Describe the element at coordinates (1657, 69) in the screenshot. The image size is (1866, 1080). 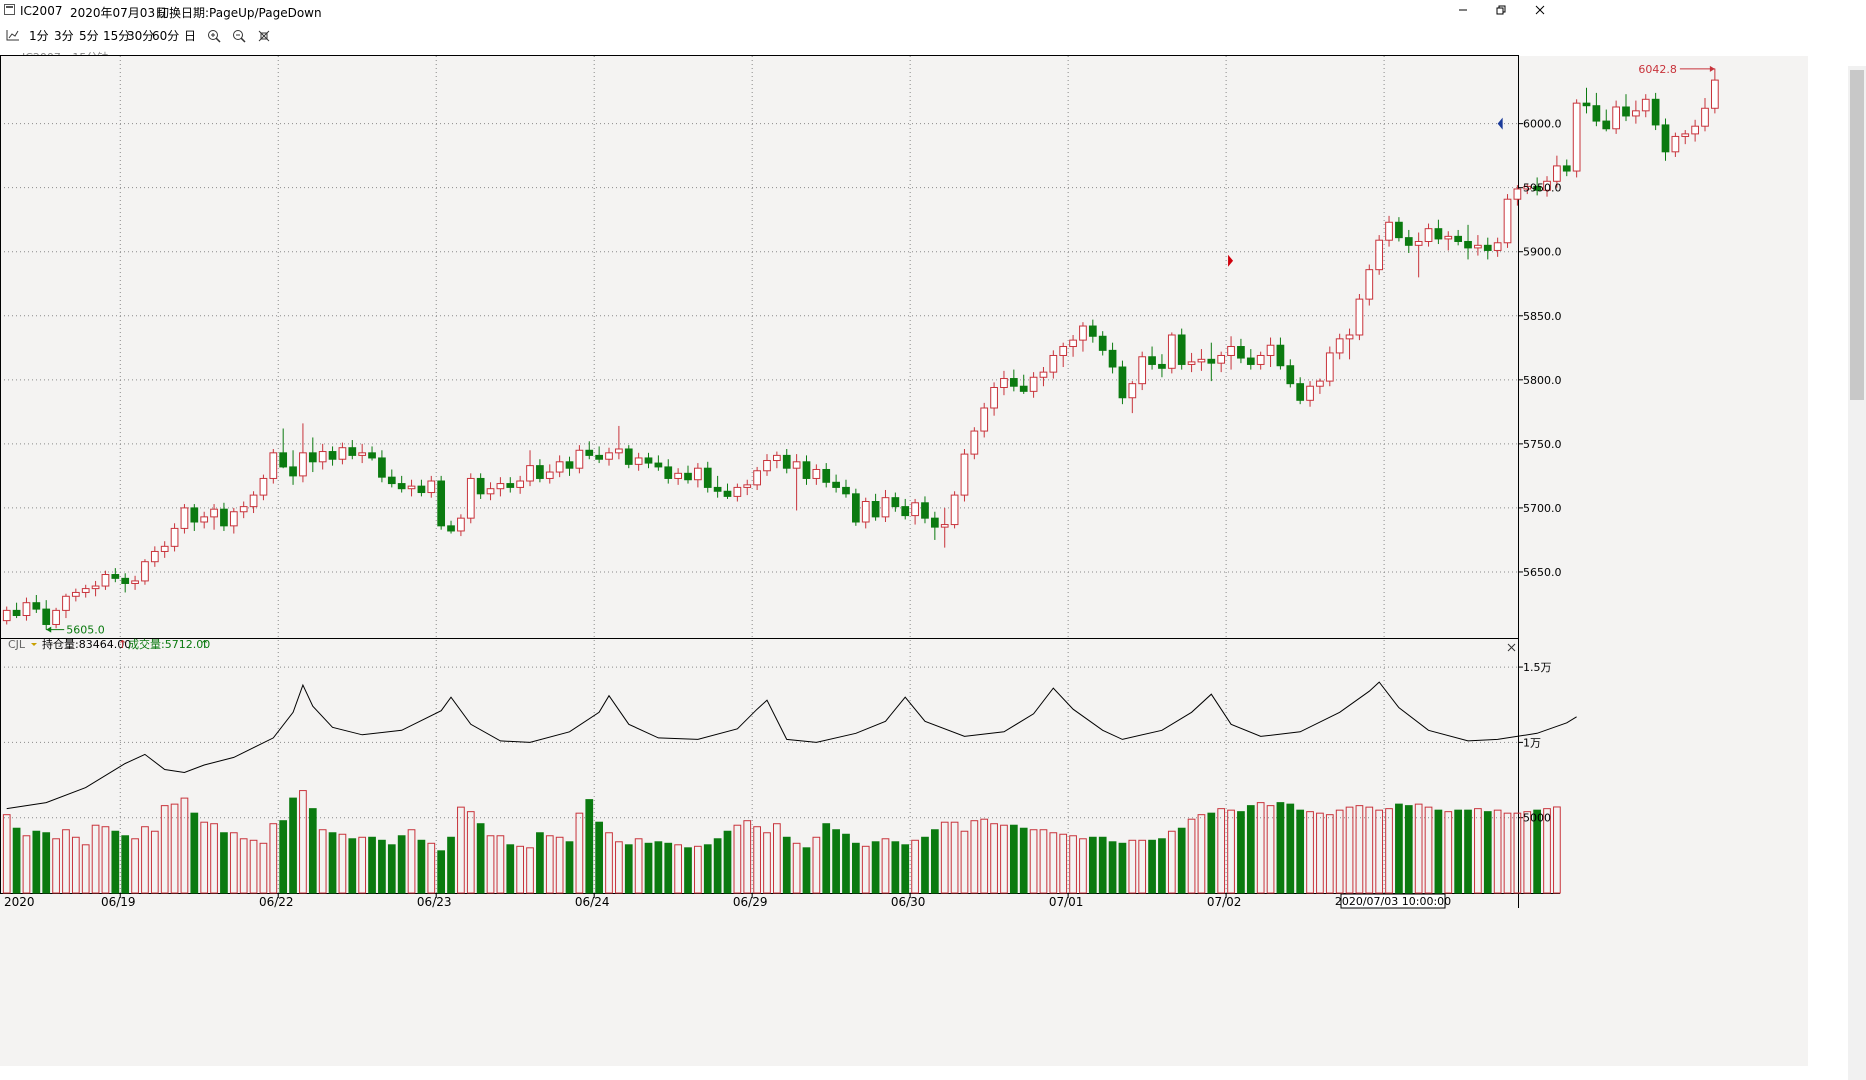
I see `max-price-label: 6042.8` at that location.